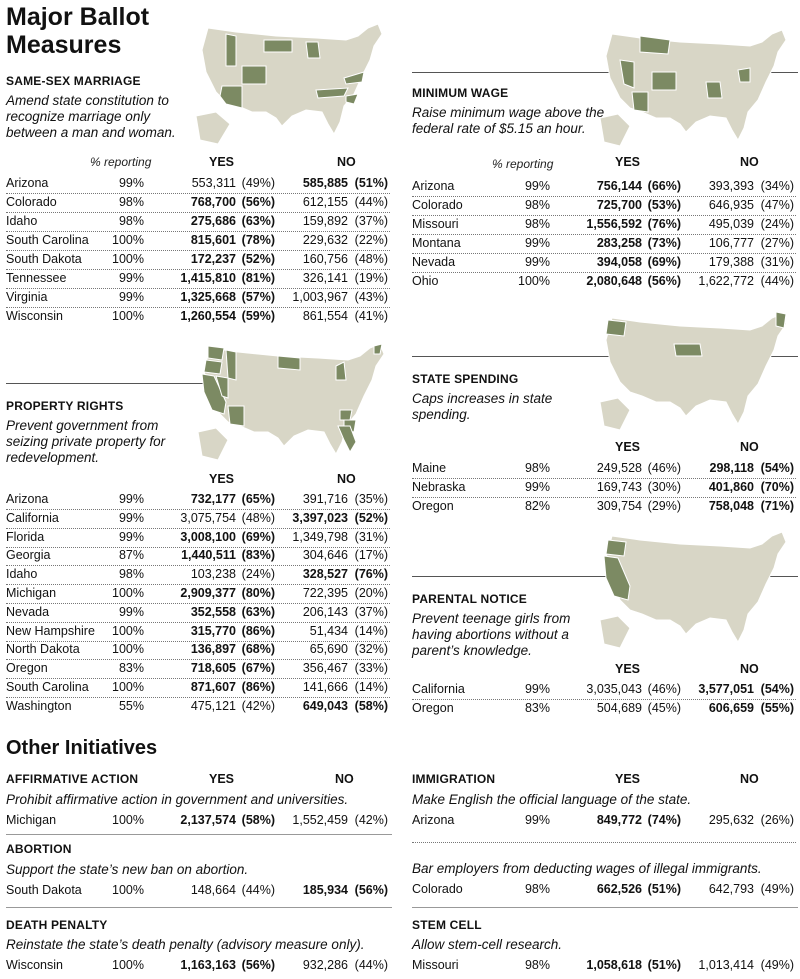  I want to click on yes-pct-cell: (53%), so click(664, 205).